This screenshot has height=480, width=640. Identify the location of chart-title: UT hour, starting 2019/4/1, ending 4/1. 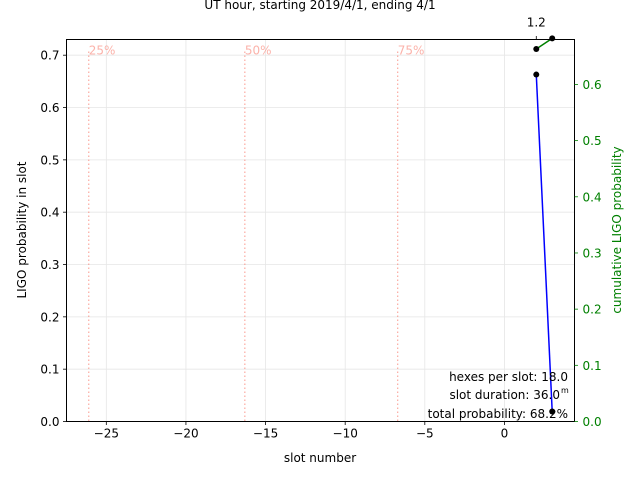
(319, 6).